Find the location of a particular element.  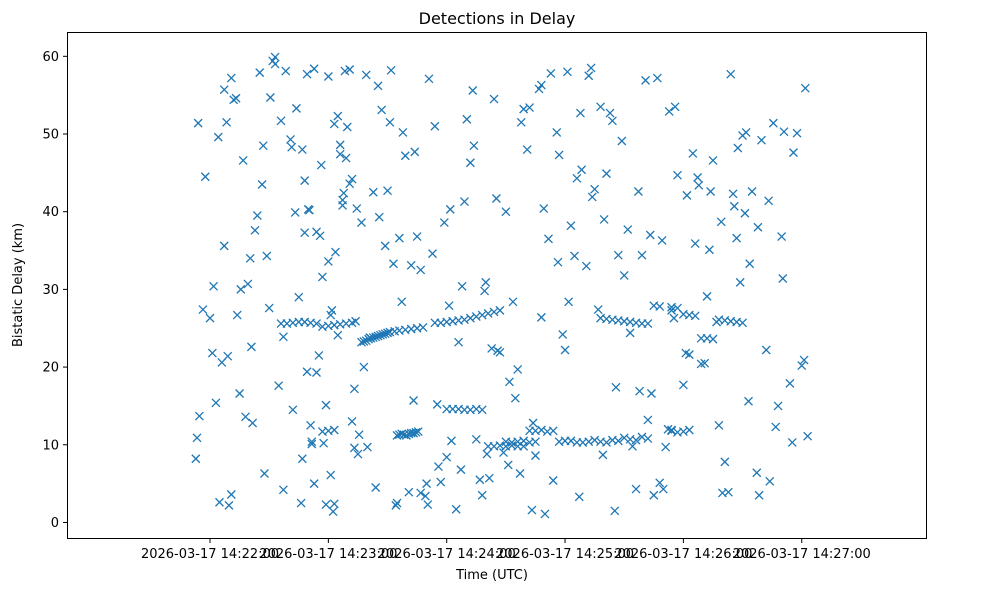

x-tick-label: 2026-03-17 14:27:00 is located at coordinates (802, 554).